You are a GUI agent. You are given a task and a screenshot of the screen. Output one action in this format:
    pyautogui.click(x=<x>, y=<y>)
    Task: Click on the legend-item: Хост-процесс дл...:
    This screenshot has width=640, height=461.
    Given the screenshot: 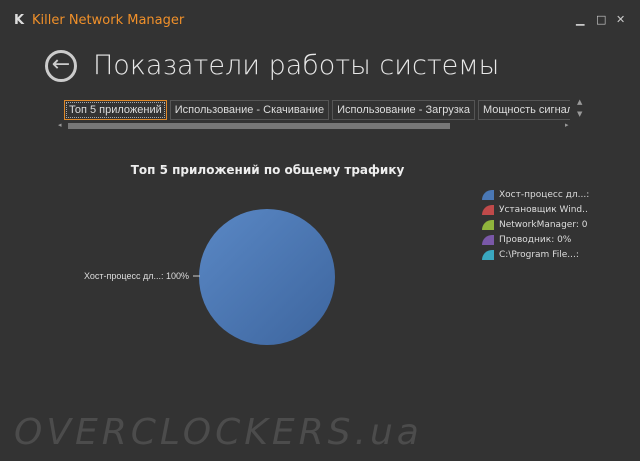 What is the action you would take?
    pyautogui.click(x=535, y=195)
    